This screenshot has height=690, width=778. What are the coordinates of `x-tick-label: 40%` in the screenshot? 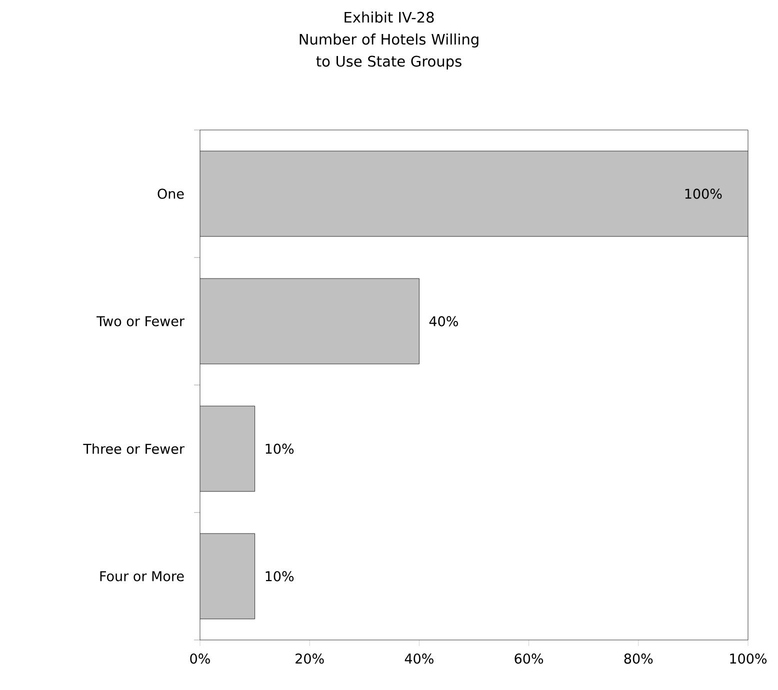 It's located at (419, 659).